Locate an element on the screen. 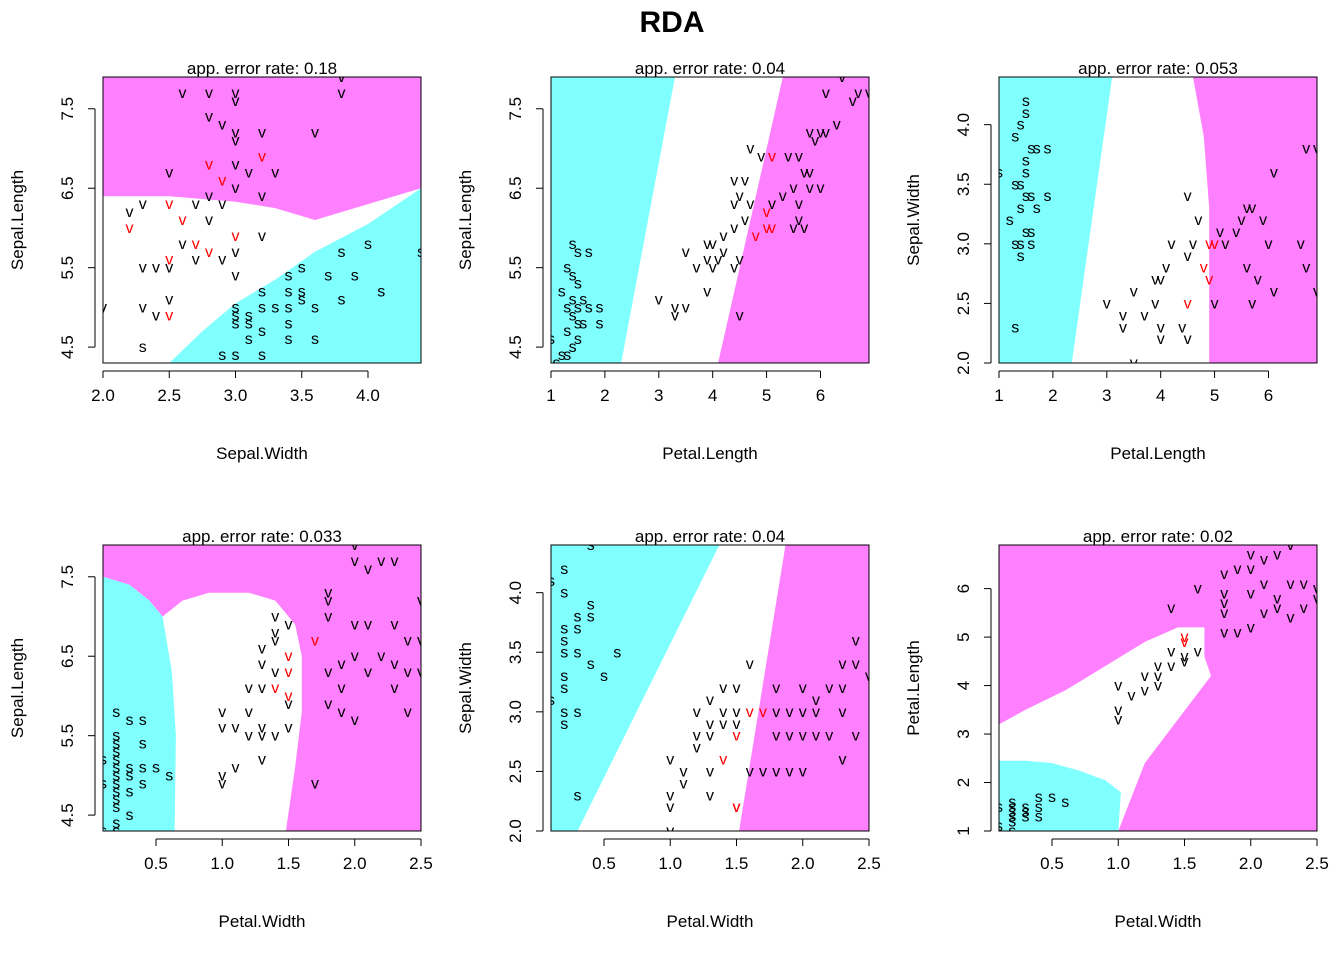  x-axis: 0.5 1.0 1.5 2.0 2.5 is located at coordinates (1184, 855).